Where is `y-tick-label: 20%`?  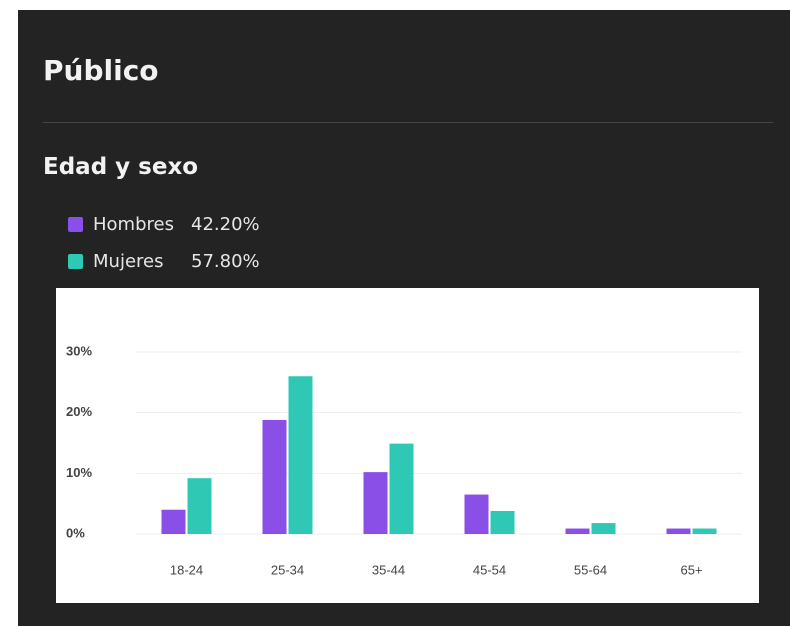
y-tick-label: 20% is located at coordinates (79, 411).